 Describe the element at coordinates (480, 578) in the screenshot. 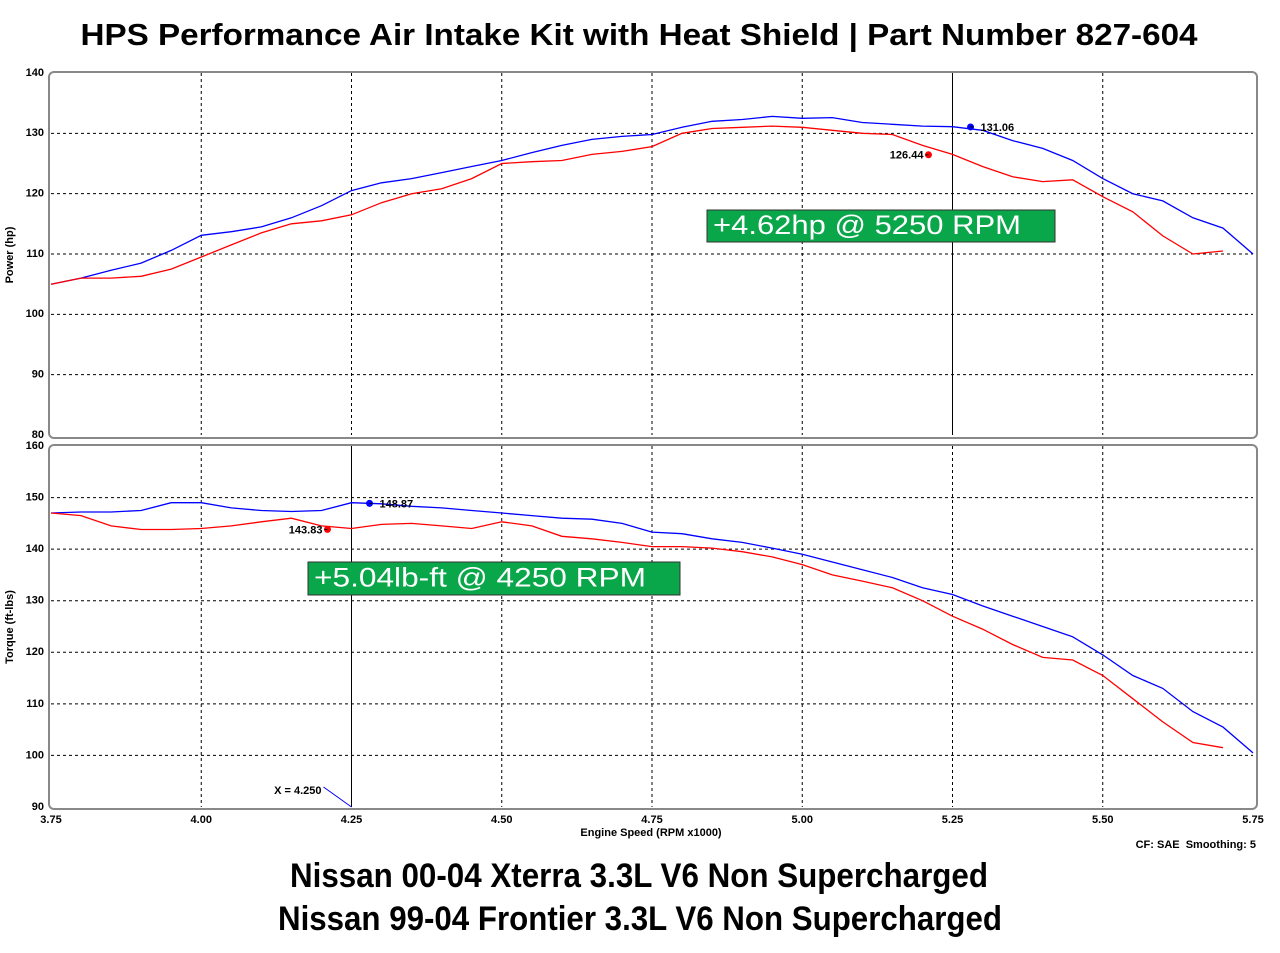

I see `annotation-text: +5.04lb-ft @ 4250 RPM` at that location.